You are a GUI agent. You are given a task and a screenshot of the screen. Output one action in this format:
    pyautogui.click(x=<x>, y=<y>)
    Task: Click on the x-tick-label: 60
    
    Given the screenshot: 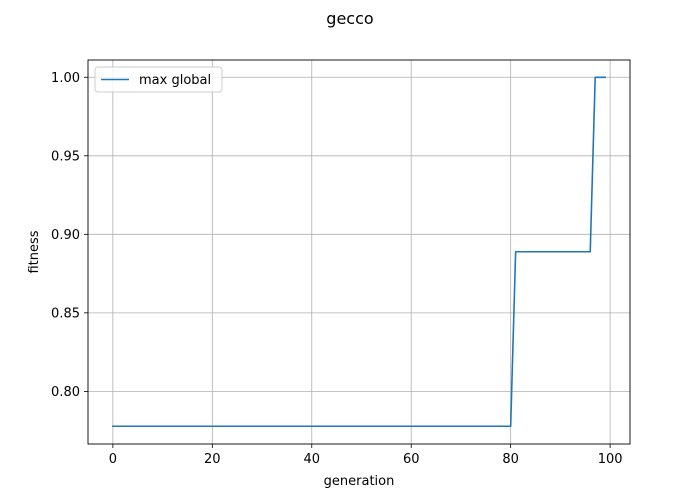 What is the action you would take?
    pyautogui.click(x=411, y=459)
    